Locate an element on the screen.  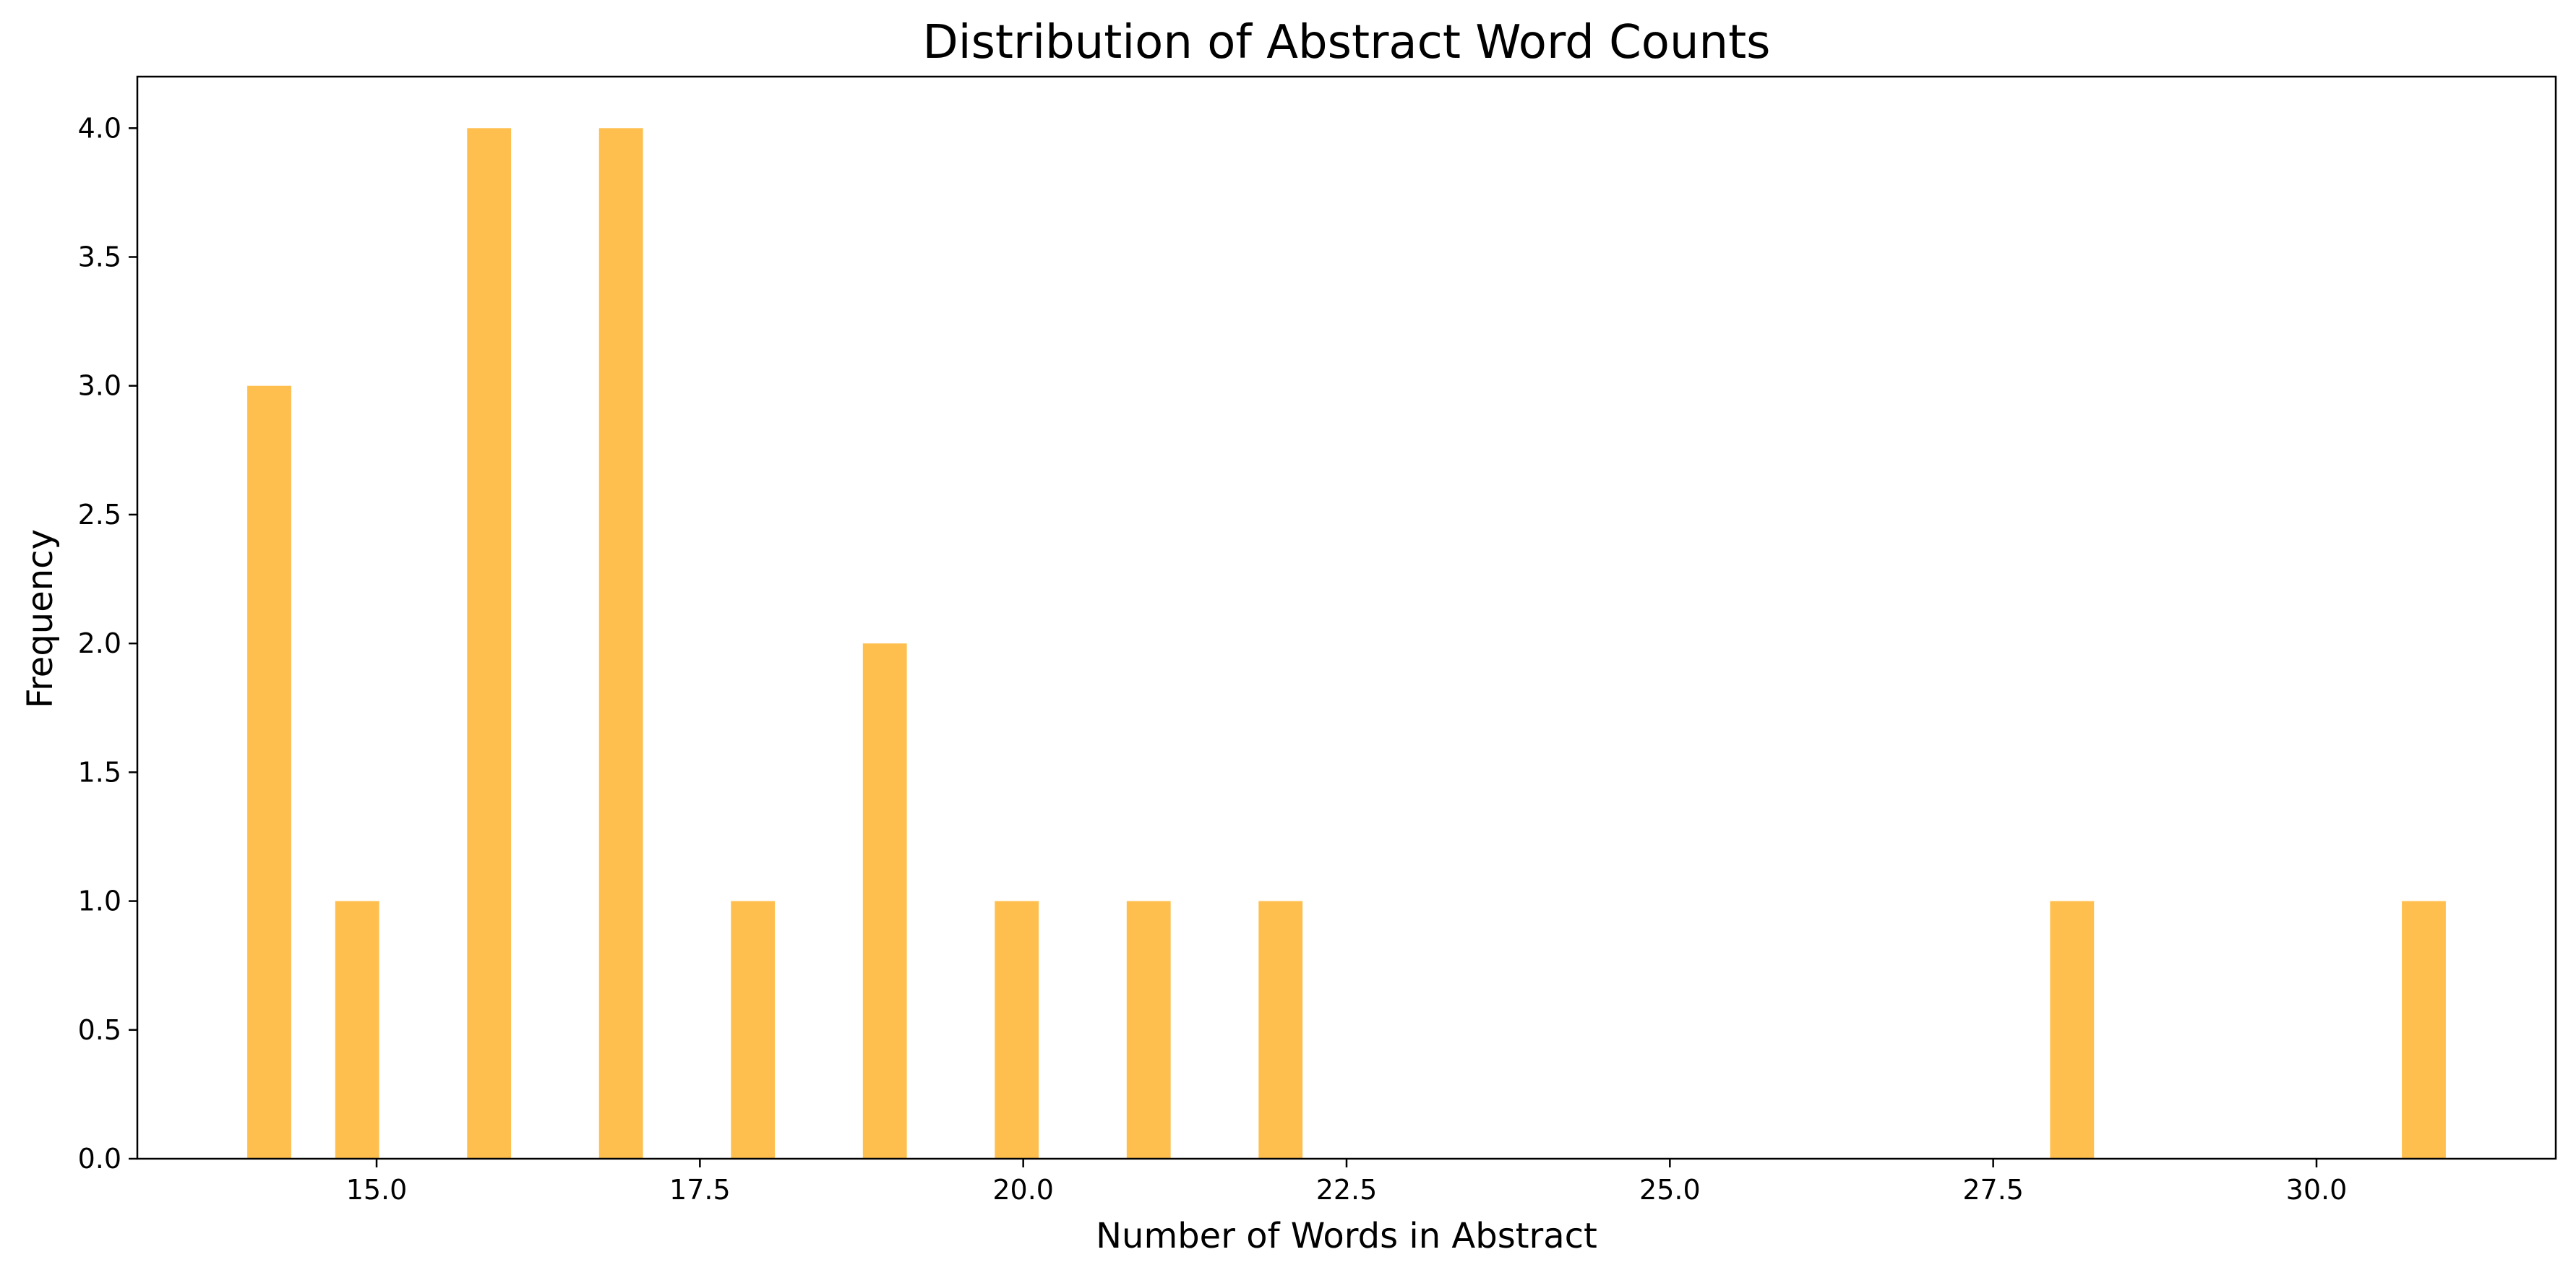
x-tick-label: 22.5 is located at coordinates (1347, 1190).